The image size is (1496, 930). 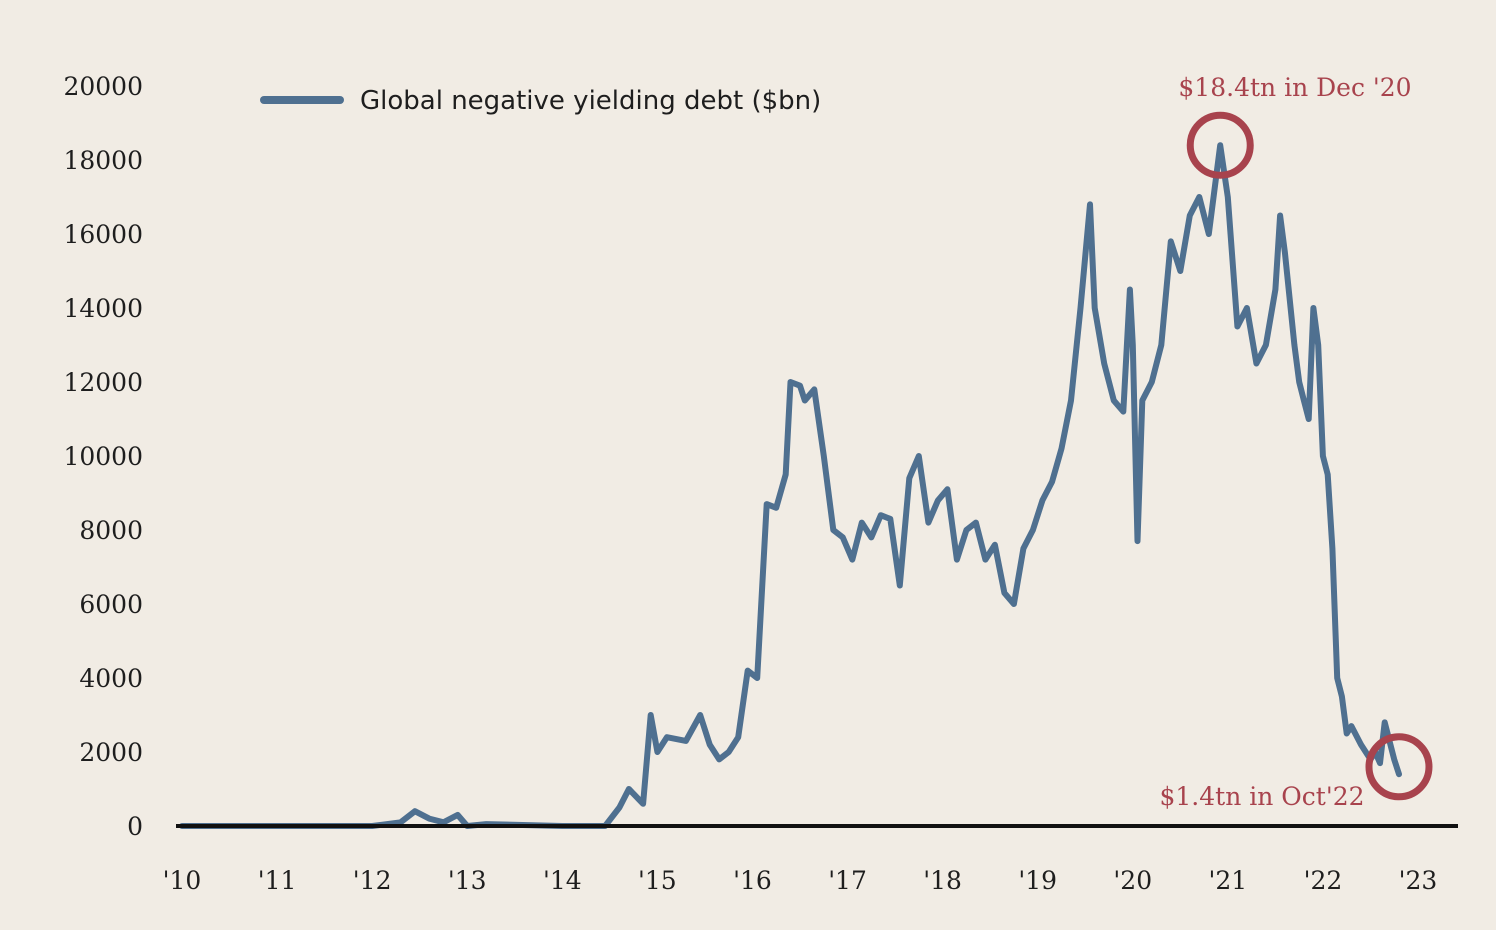 I want to click on latest-annotation: $1.4tn in Oct'22, so click(x=1261, y=796).